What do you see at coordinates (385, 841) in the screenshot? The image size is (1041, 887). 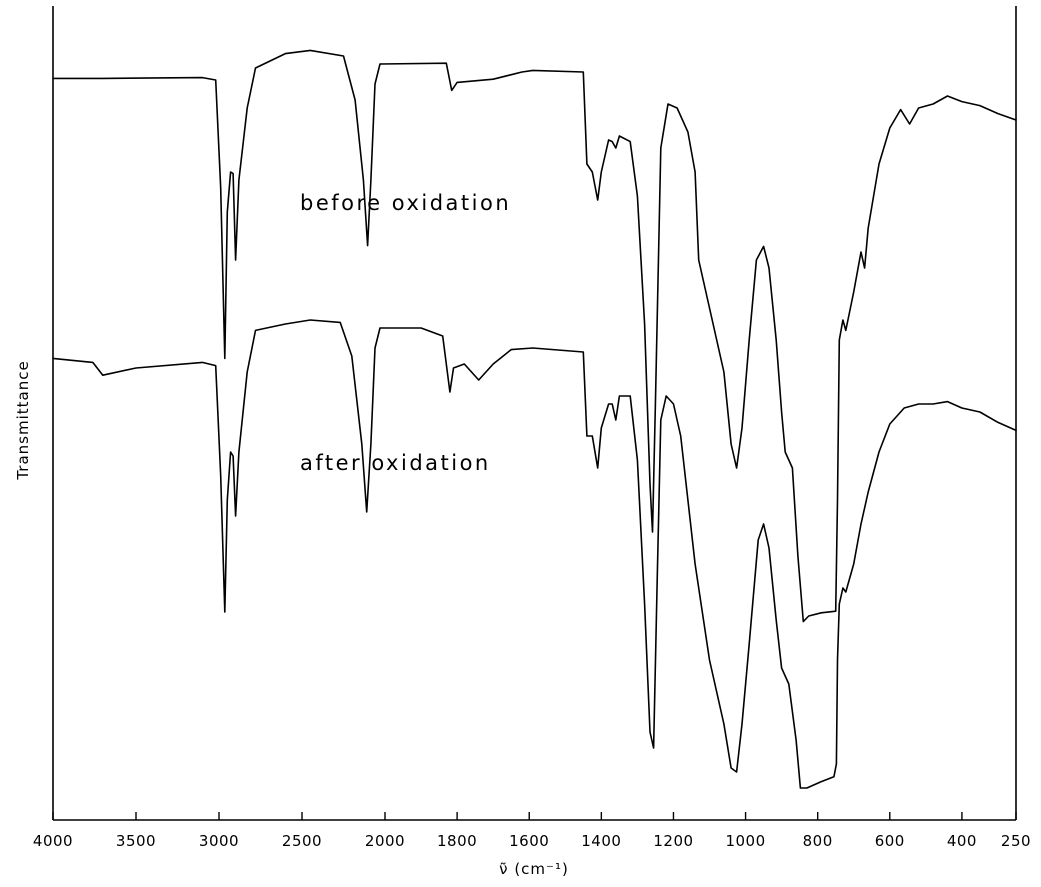 I see `x-tick-label-2000: 2000` at bounding box center [385, 841].